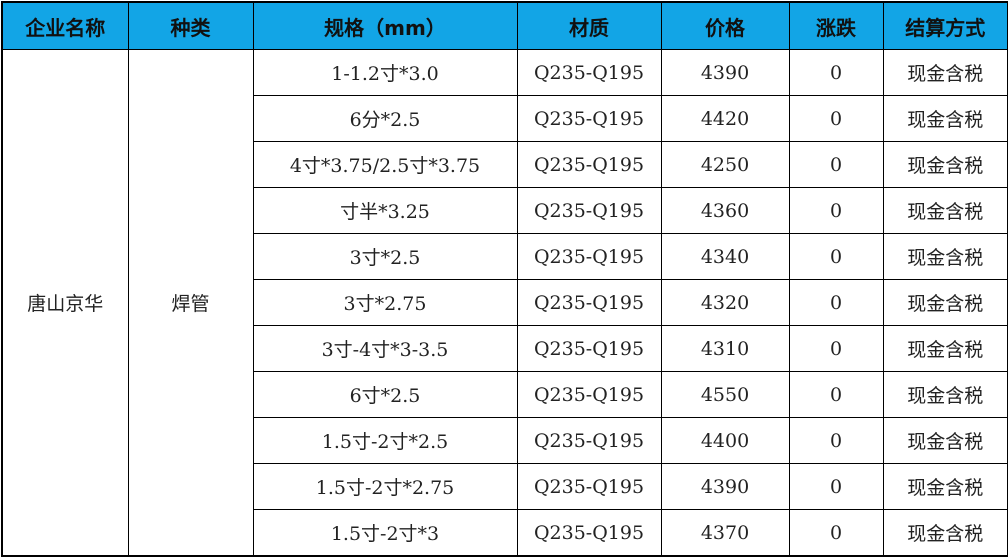 This screenshot has height=558, width=1008. What do you see at coordinates (385, 210) in the screenshot?
I see `spec-cell: 寸半*3.25` at bounding box center [385, 210].